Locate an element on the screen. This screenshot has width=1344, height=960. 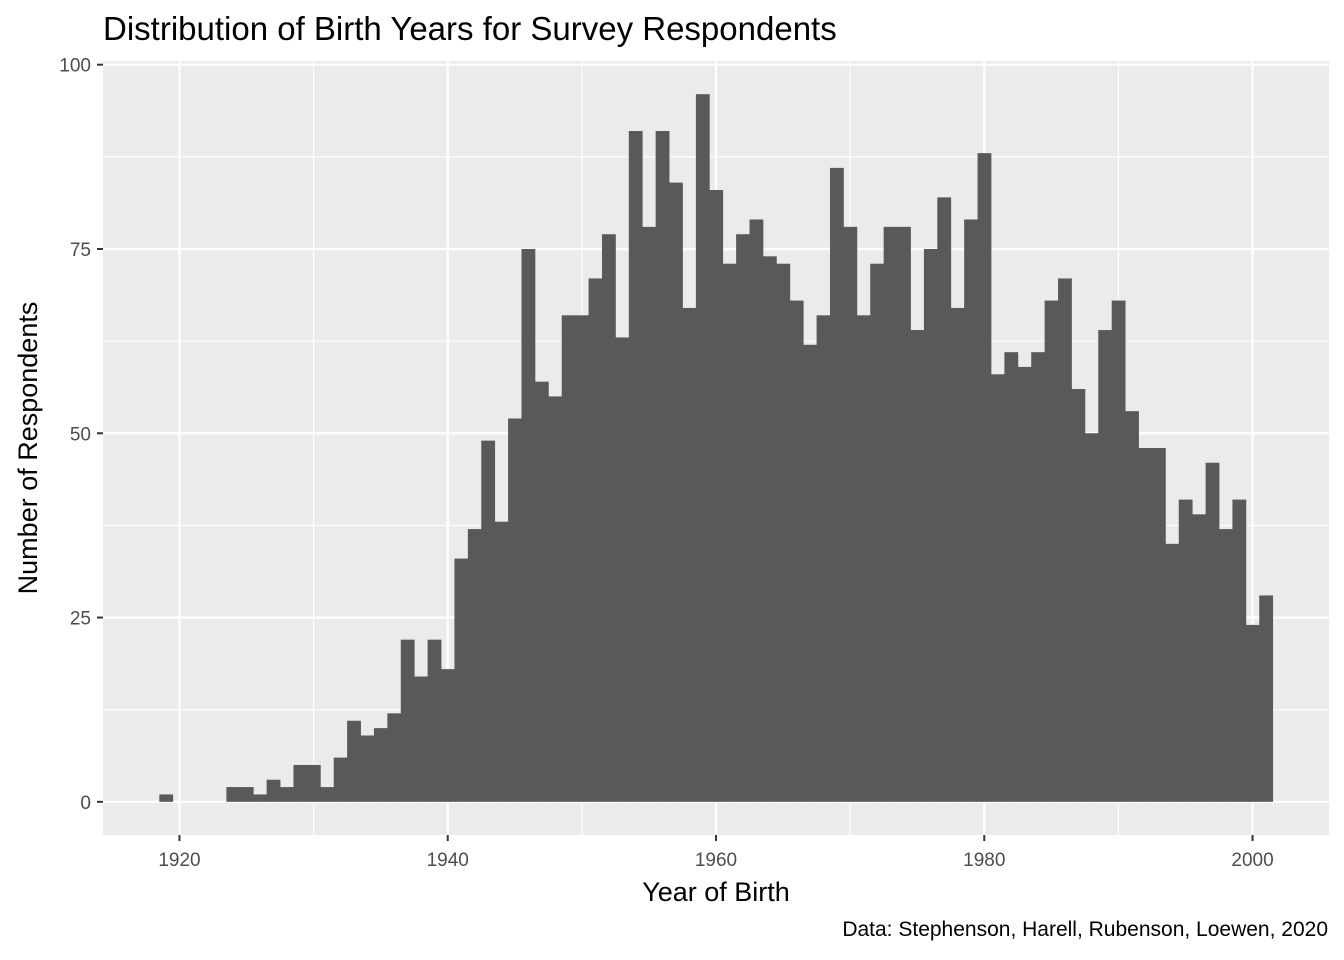
y-axis-title: Number of Respondents is located at coordinates (28, 448).